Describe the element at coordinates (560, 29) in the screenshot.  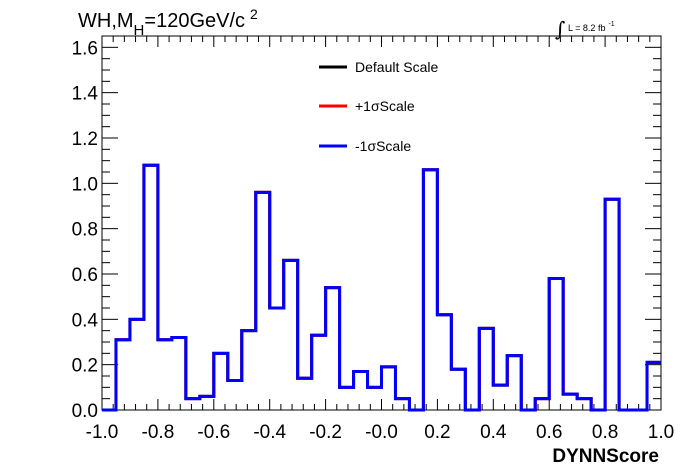
I see `integral-symbol: ∫` at that location.